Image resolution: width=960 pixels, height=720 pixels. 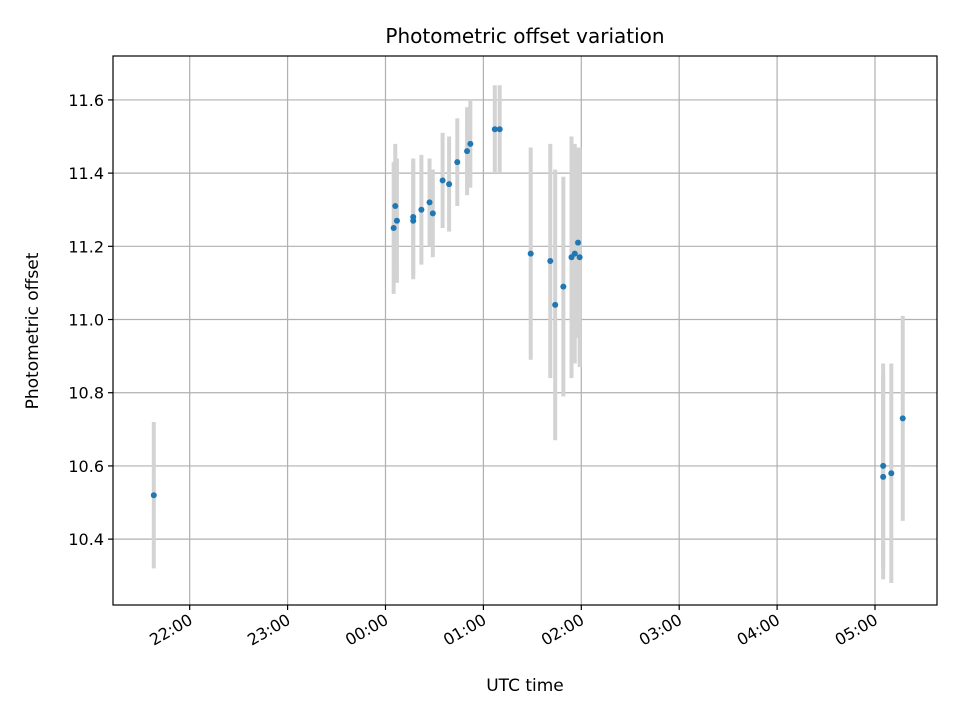 I want to click on chart-title: Photometric offset variation, so click(x=524, y=36).